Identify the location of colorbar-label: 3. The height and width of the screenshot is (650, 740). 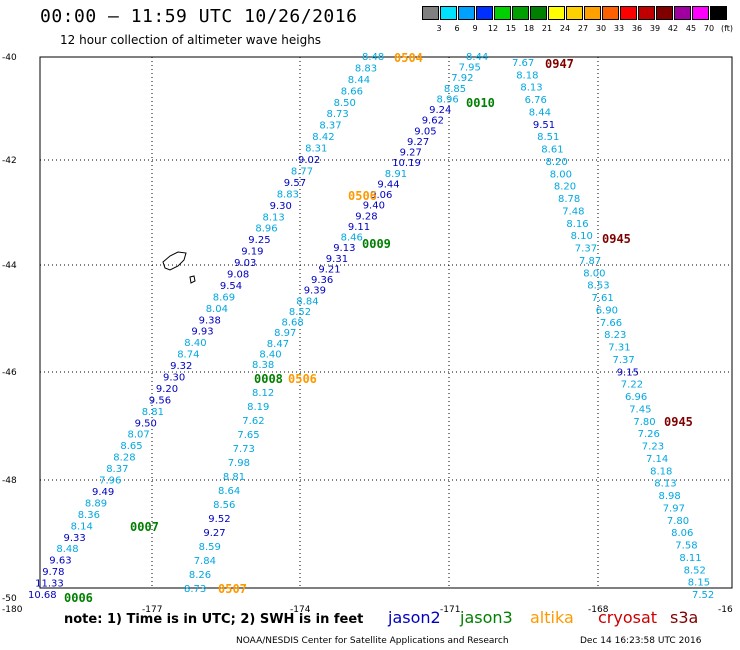
(439, 28).